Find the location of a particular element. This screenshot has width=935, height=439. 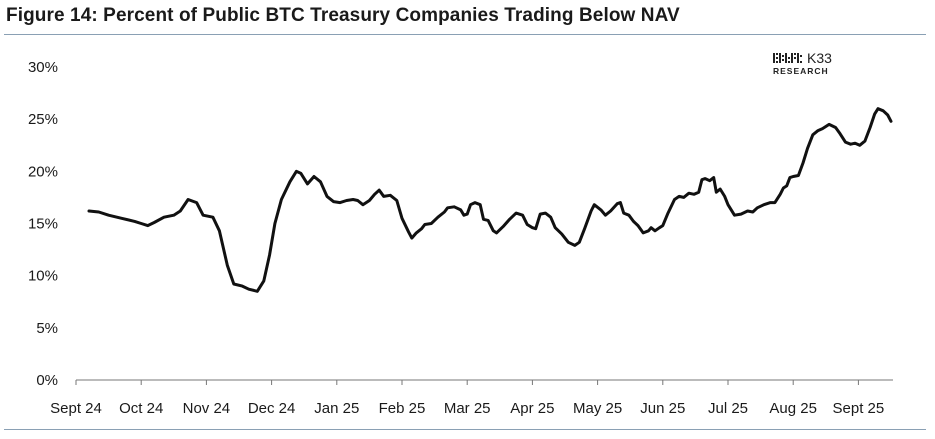

x-tick-label: Feb 25 is located at coordinates (402, 408).